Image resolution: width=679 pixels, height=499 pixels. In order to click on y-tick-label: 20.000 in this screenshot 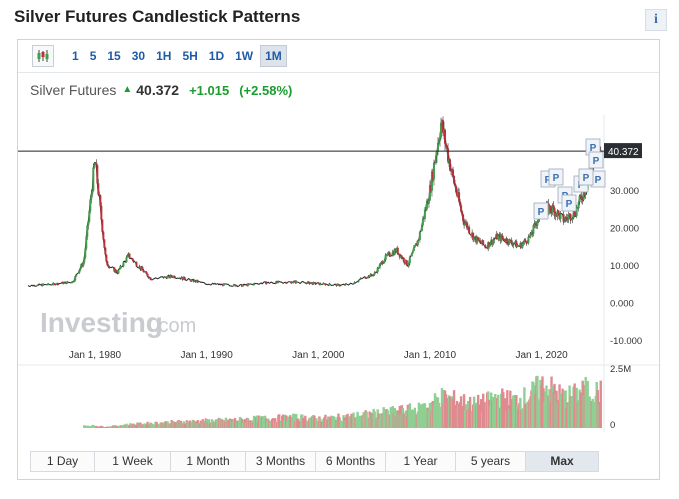, I will do `click(624, 229)`.